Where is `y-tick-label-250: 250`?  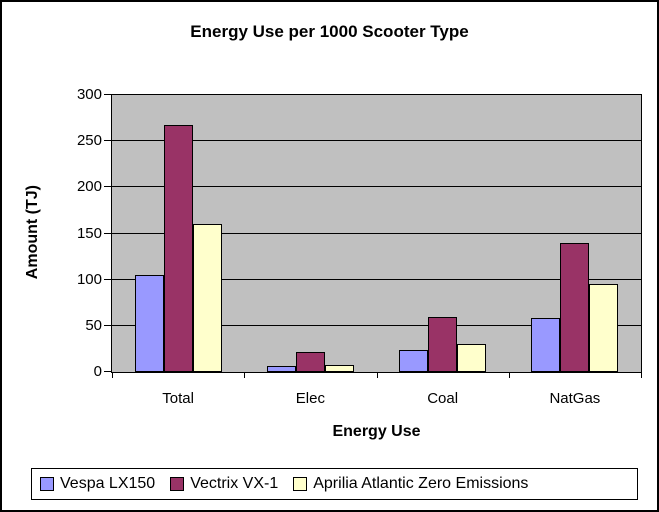 y-tick-label-250: 250 is located at coordinates (89, 141).